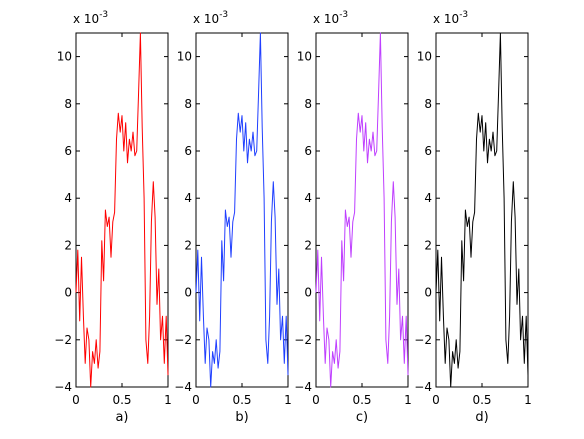 Image resolution: width=584 pixels, height=439 pixels. I want to click on panel-caption: c), so click(362, 417).